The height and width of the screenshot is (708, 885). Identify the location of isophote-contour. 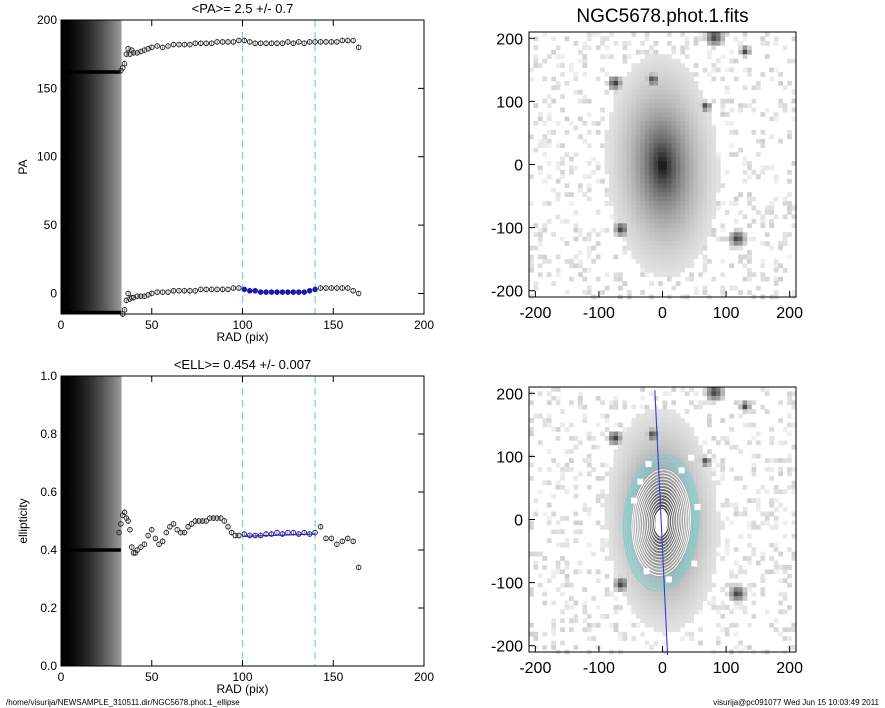
(661, 522).